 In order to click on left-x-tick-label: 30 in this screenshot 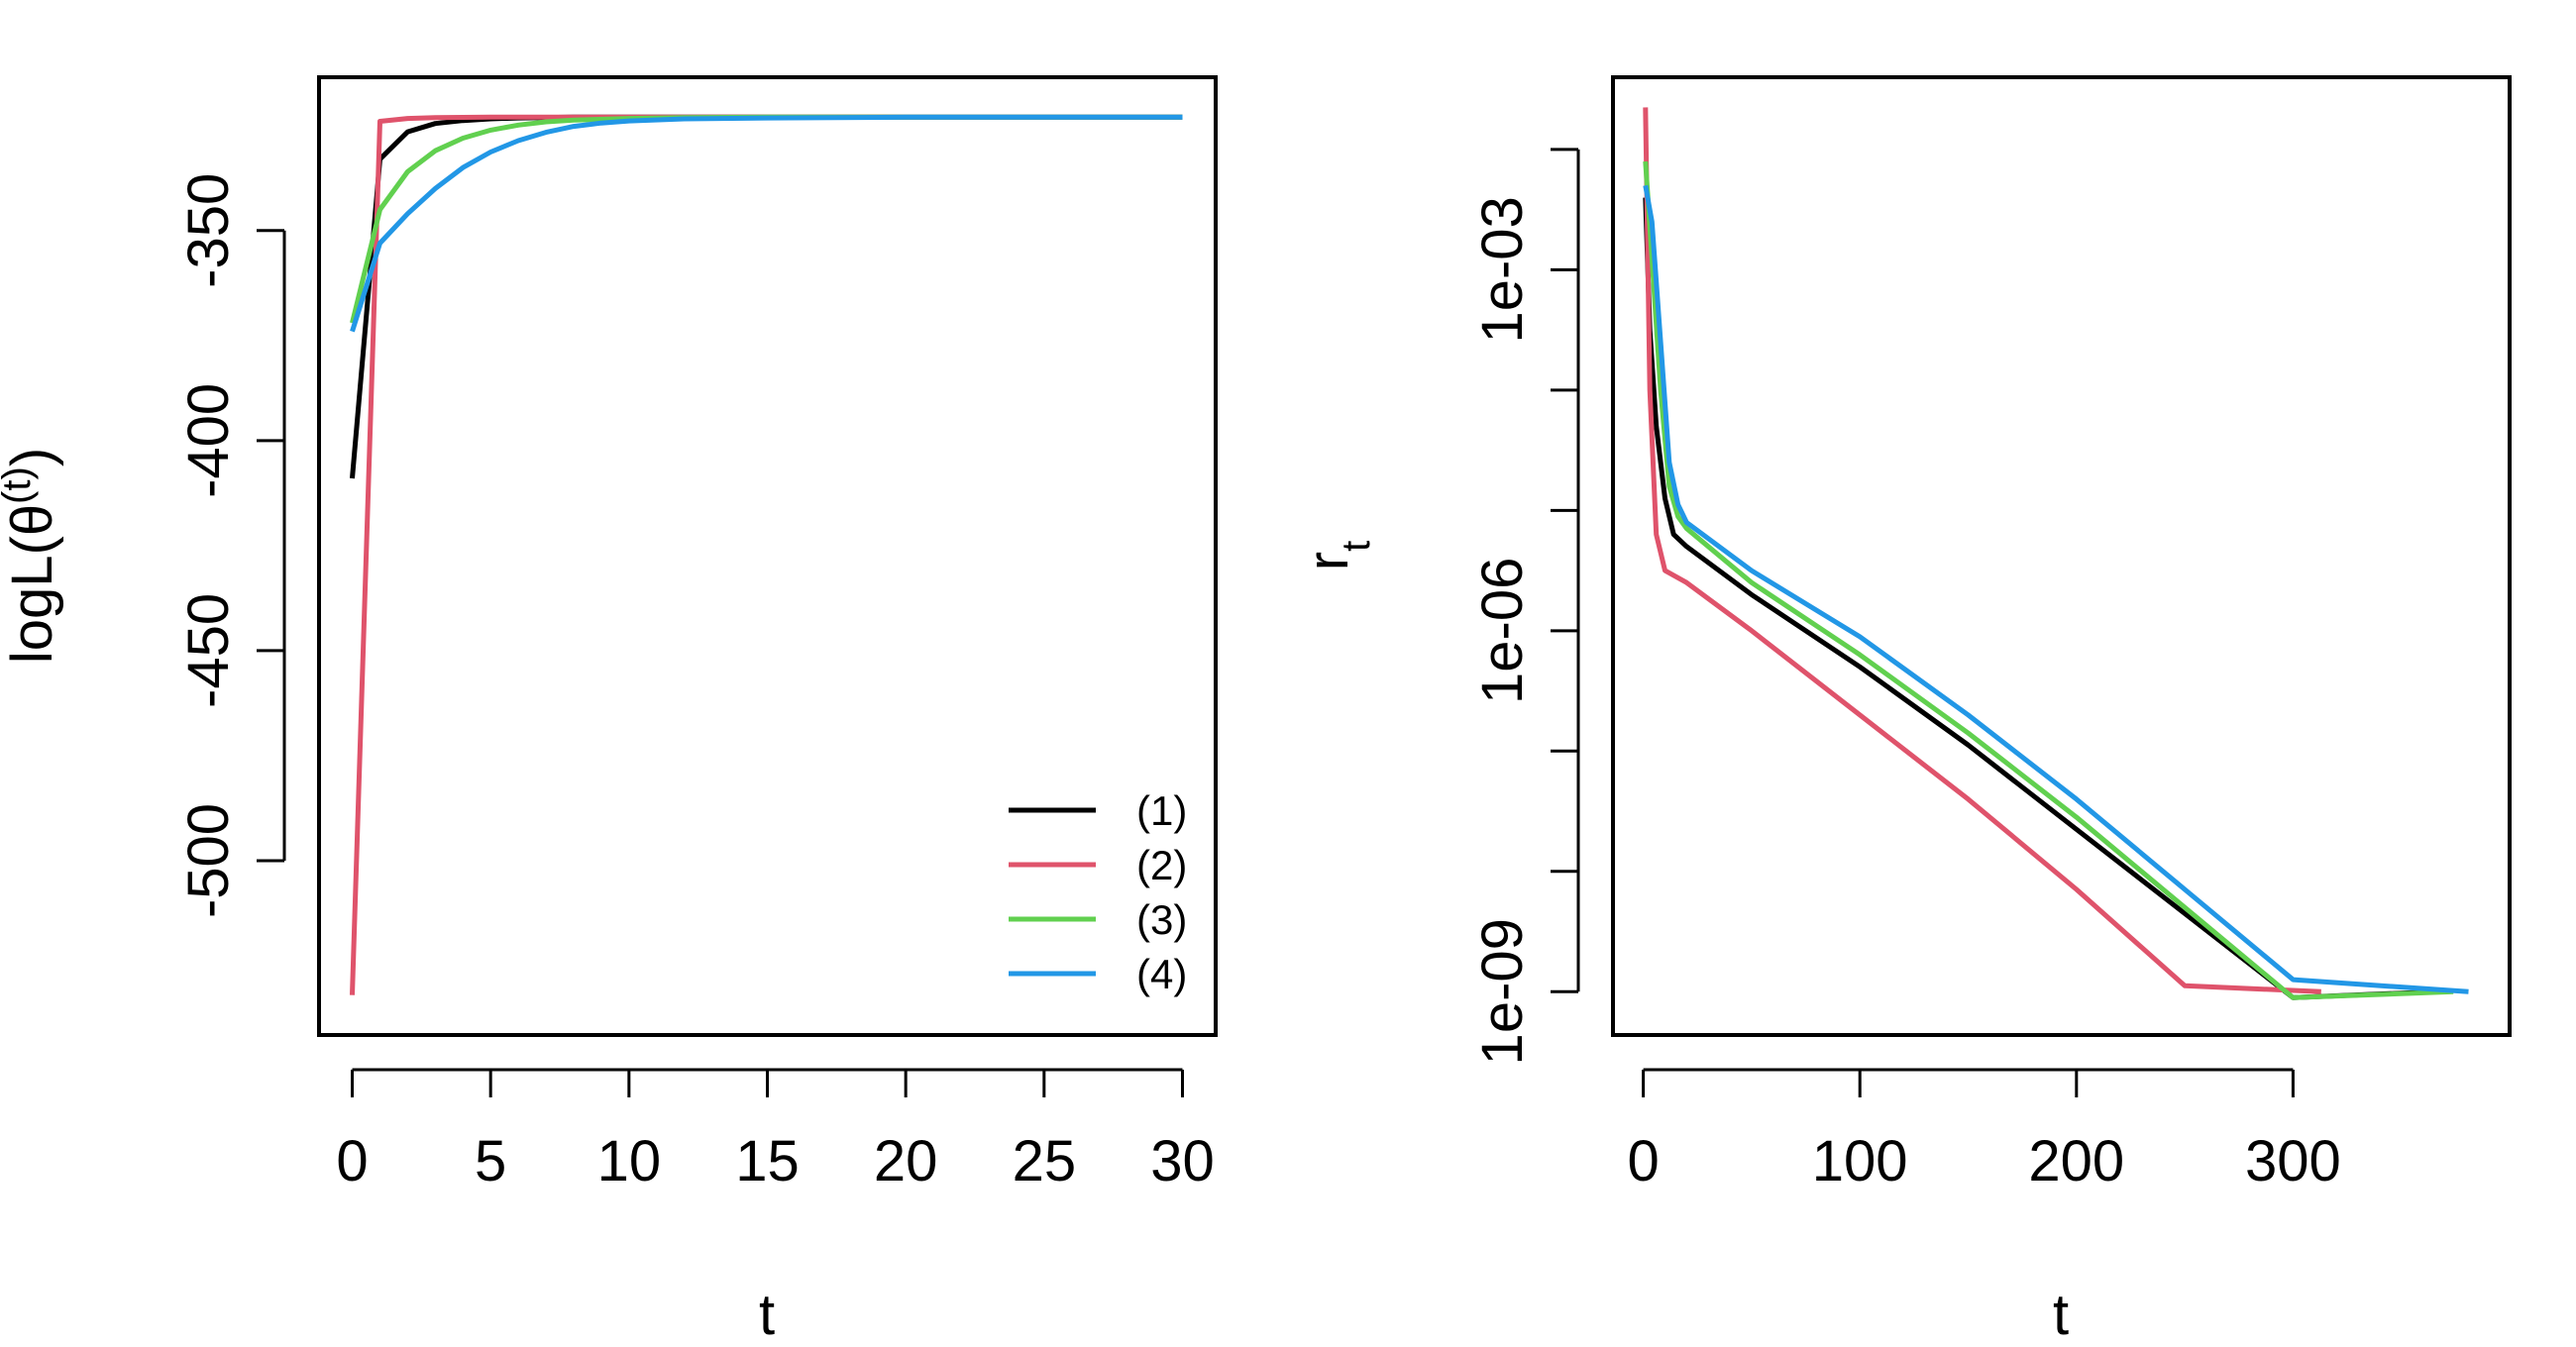, I will do `click(1182, 1161)`.